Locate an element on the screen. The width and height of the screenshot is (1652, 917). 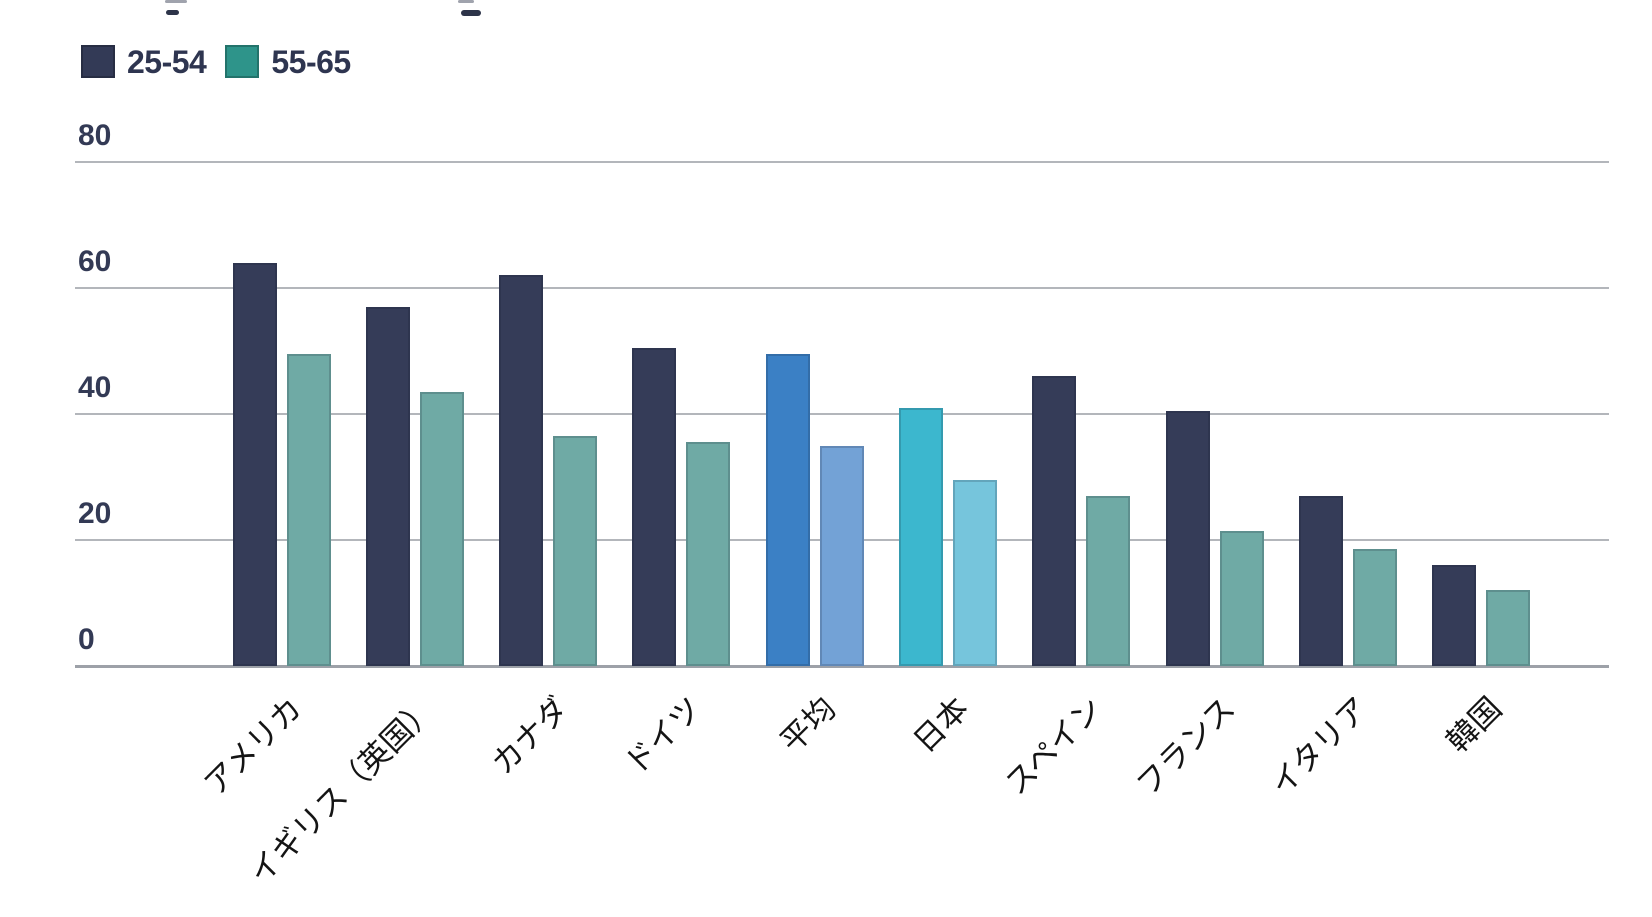
y-tick-label-80: 80 is located at coordinates (95, 135).